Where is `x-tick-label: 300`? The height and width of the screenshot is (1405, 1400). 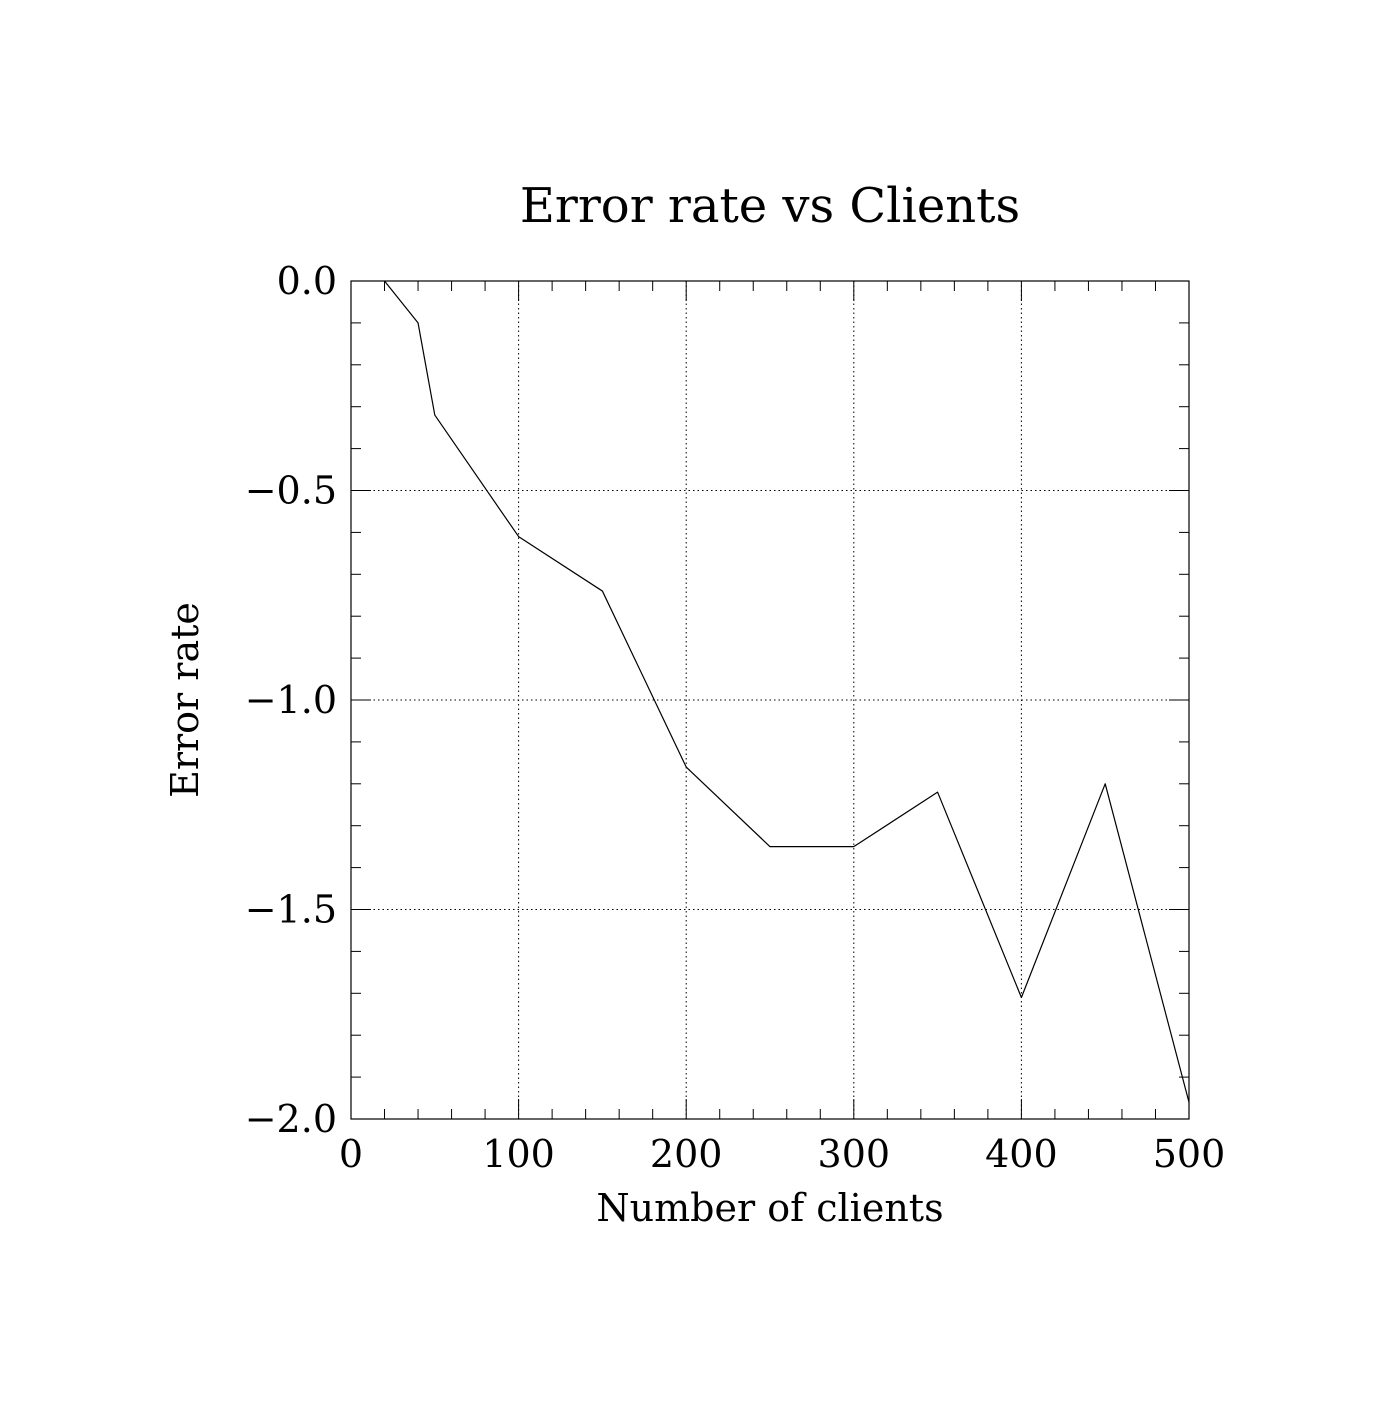 x-tick-label: 300 is located at coordinates (854, 1154).